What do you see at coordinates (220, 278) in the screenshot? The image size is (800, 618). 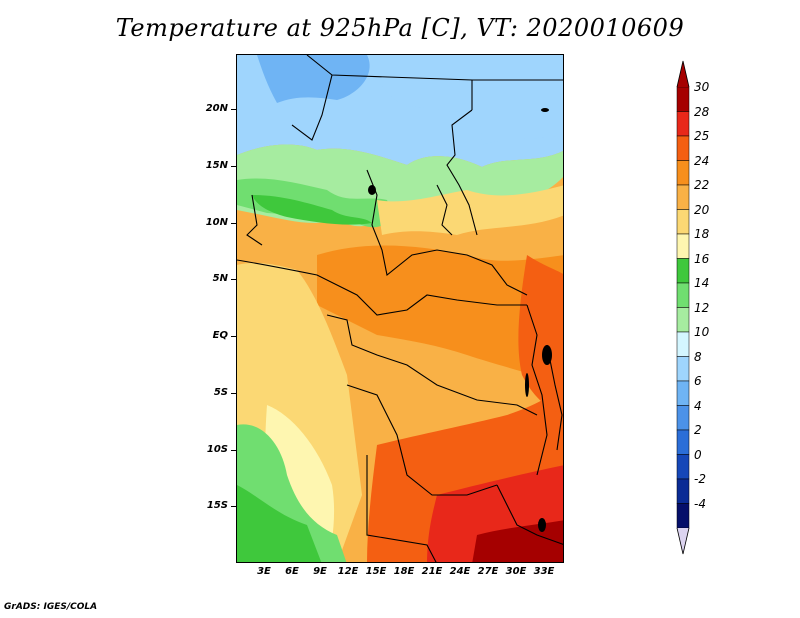 I see `lat-label-5n: 5N` at bounding box center [220, 278].